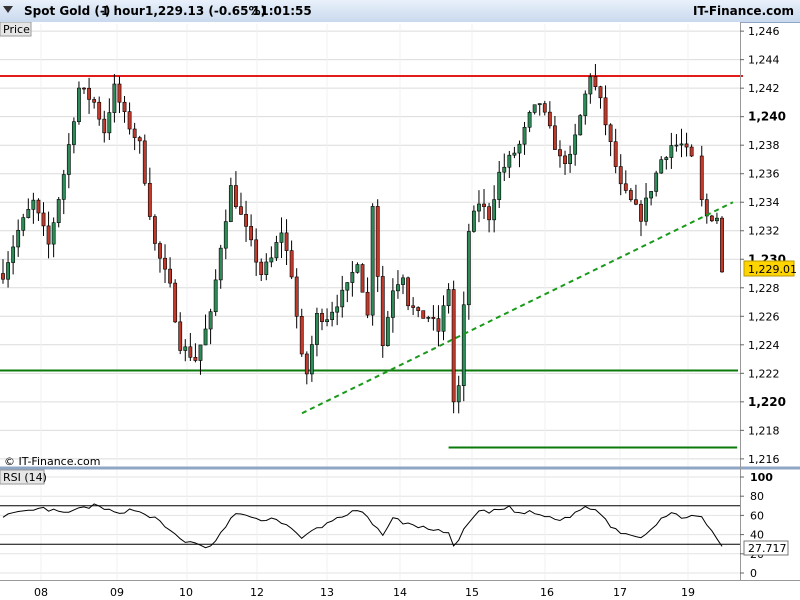  Describe the element at coordinates (764, 88) in the screenshot. I see `price-tick-label: 1,242` at that location.